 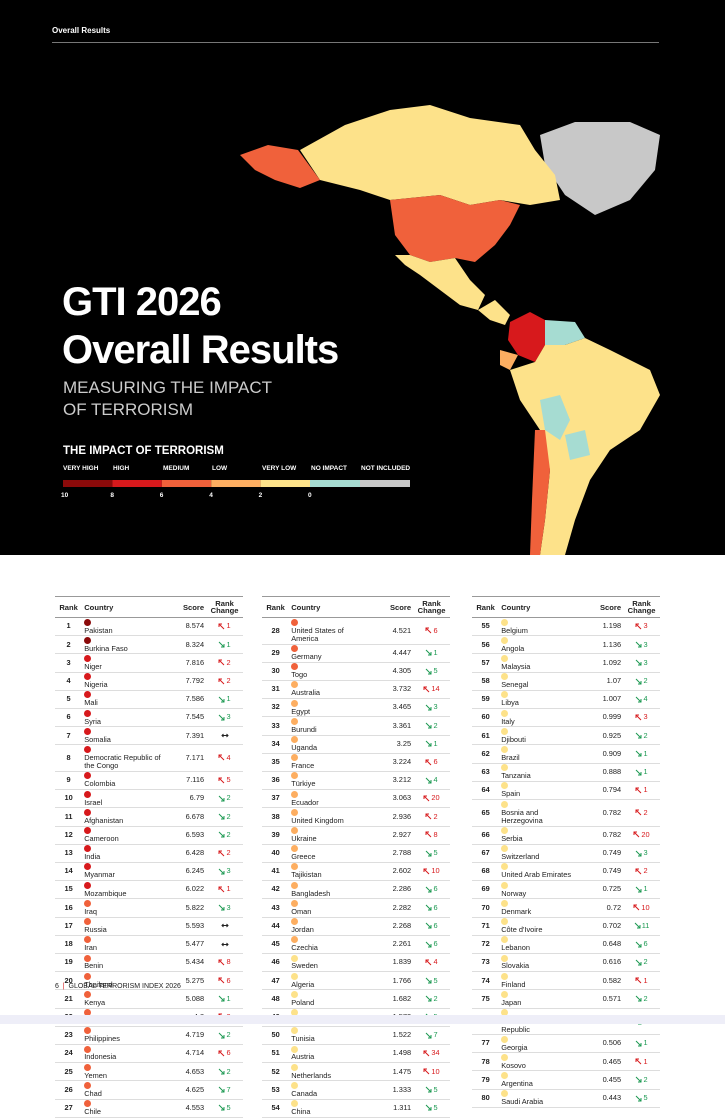 I want to click on country: Democratic Republic of the Congo, so click(x=122, y=761).